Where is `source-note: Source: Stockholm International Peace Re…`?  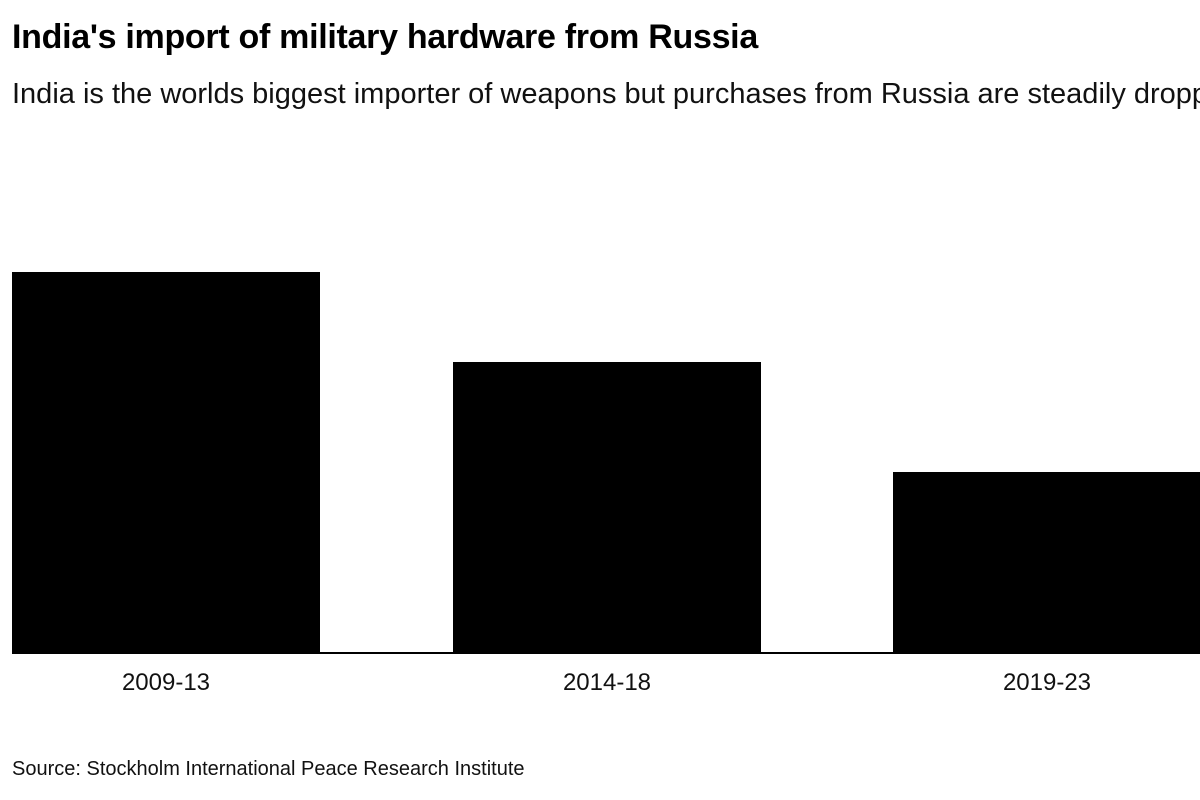 source-note: Source: Stockholm International Peace Re… is located at coordinates (268, 769).